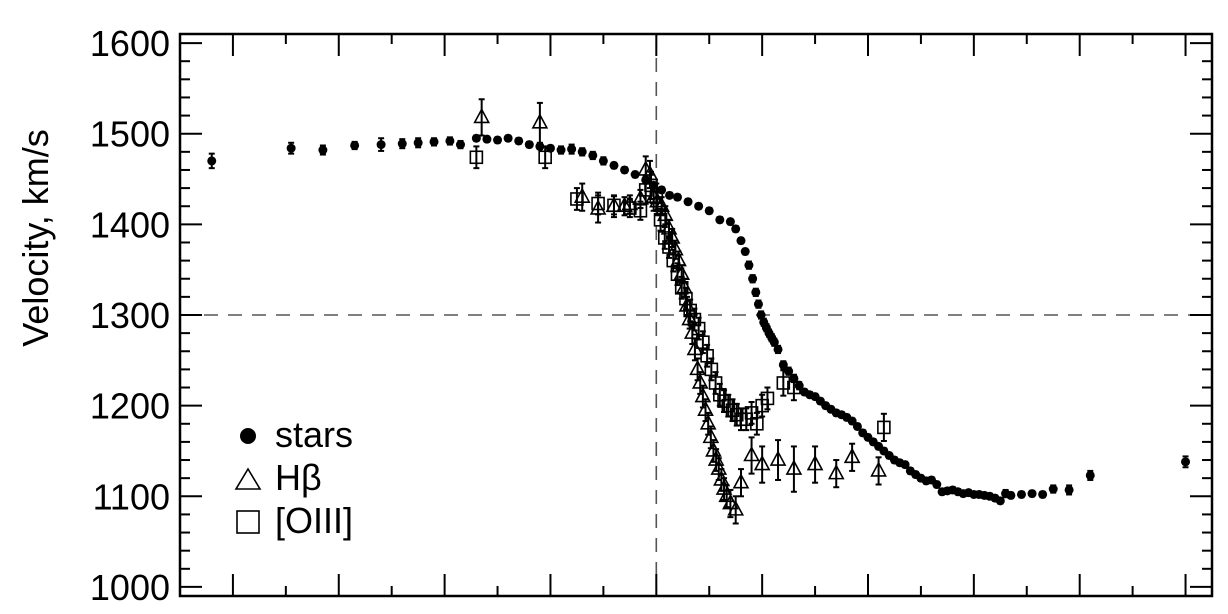 The image size is (1228, 614). What do you see at coordinates (314, 520) in the screenshot?
I see `legend-oiii-label: [OIII]` at bounding box center [314, 520].